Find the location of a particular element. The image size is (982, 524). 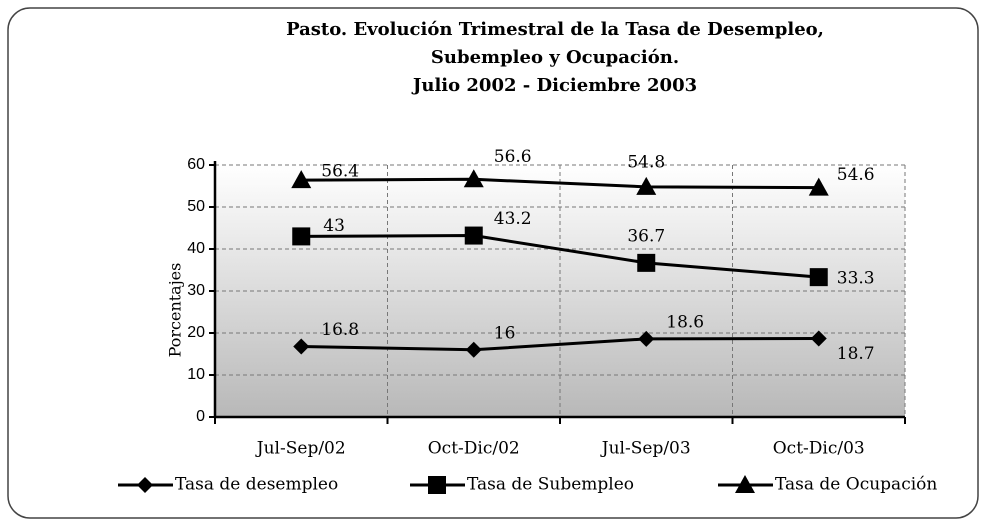

data-label: 16 is located at coordinates (505, 333).